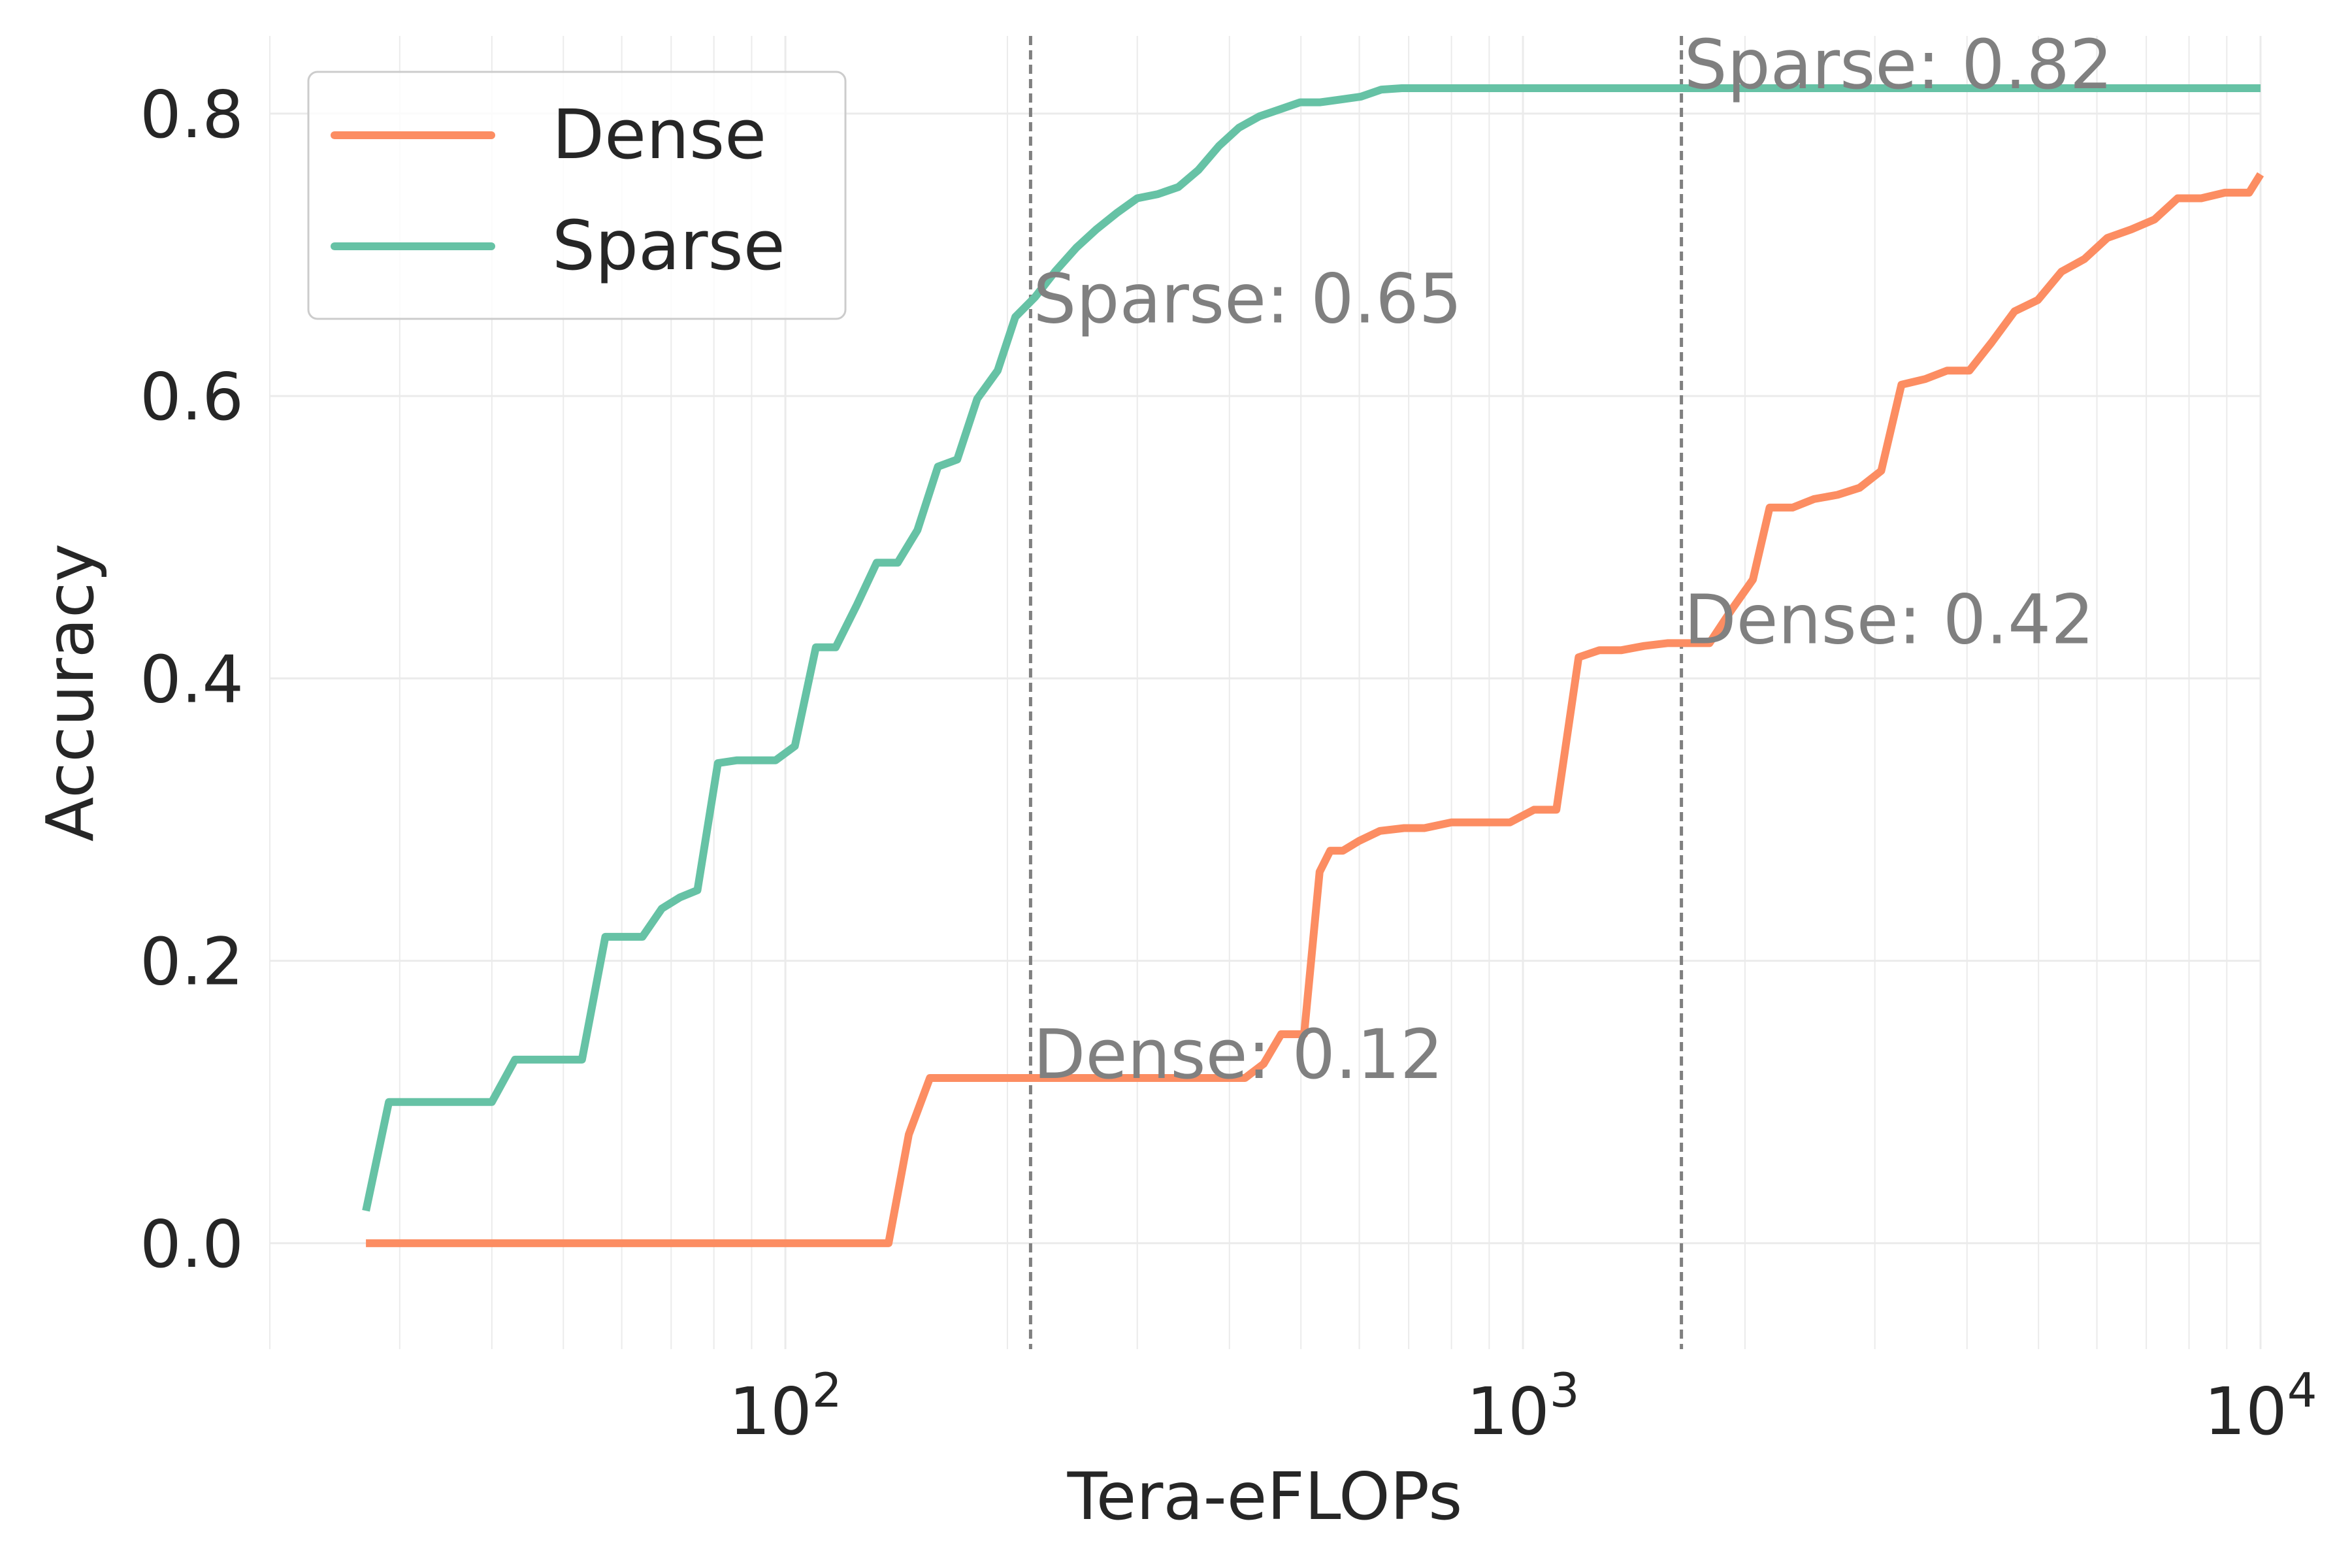 The image size is (2352, 1568). I want to click on annotation-label: Sparse: 0.65, so click(1247, 299).